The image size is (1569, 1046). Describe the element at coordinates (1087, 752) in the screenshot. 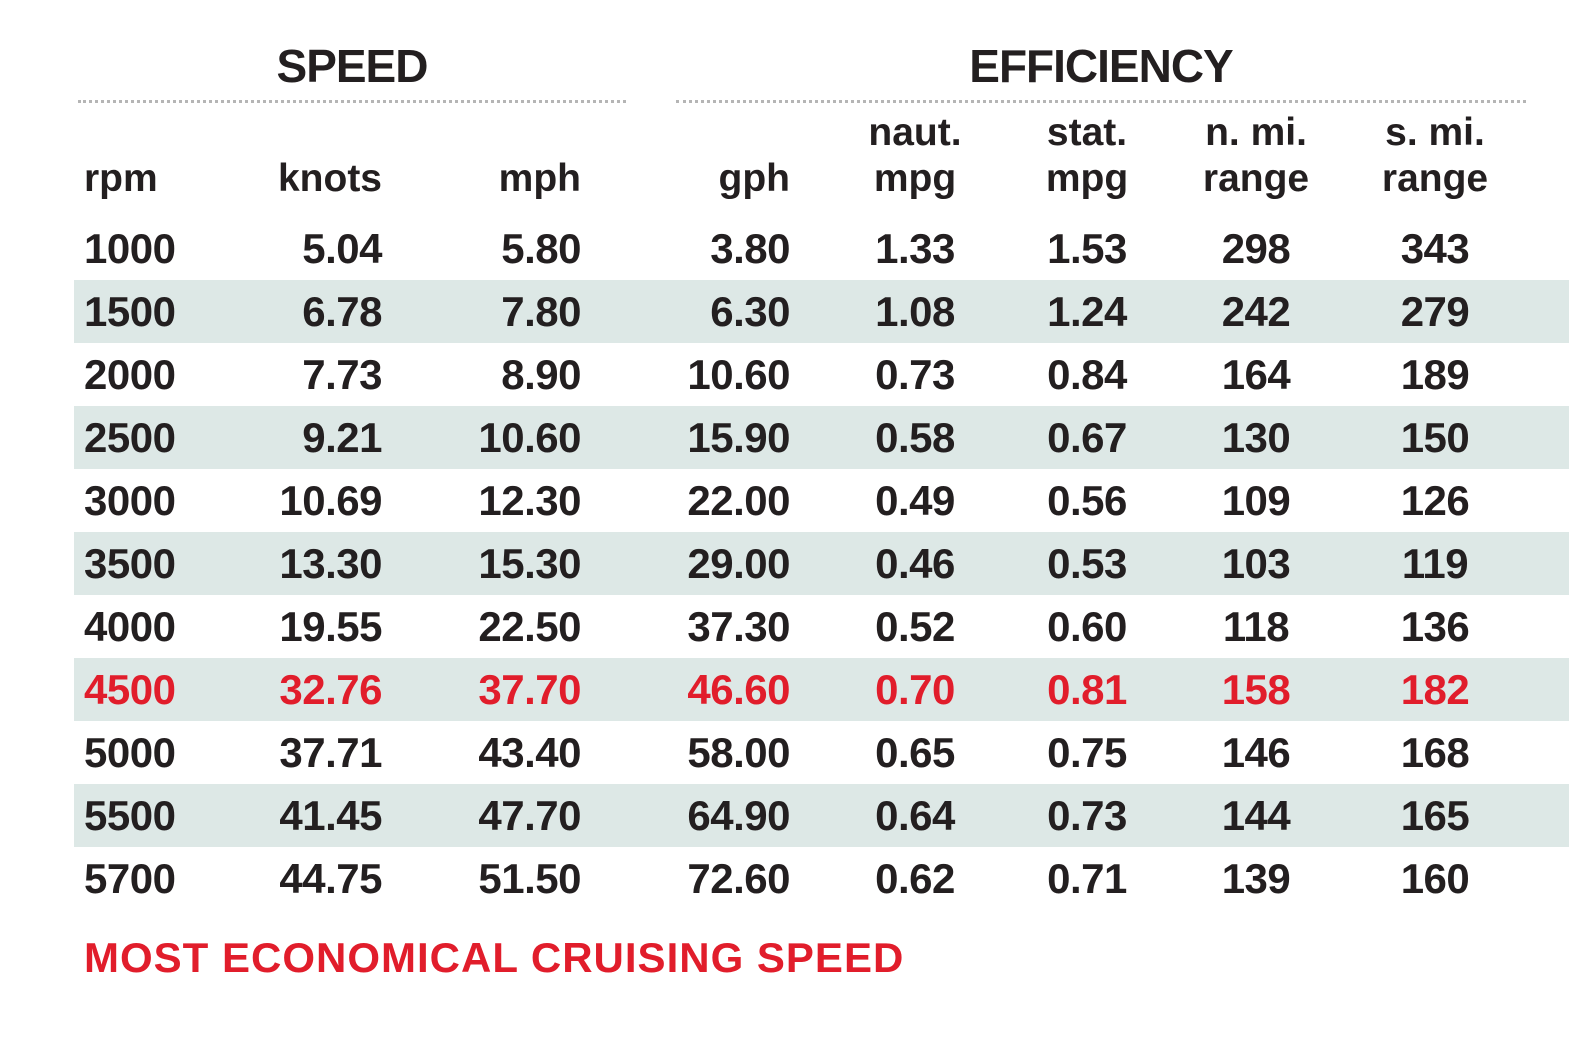

I see `cell-stat-mpg: 0.75` at that location.